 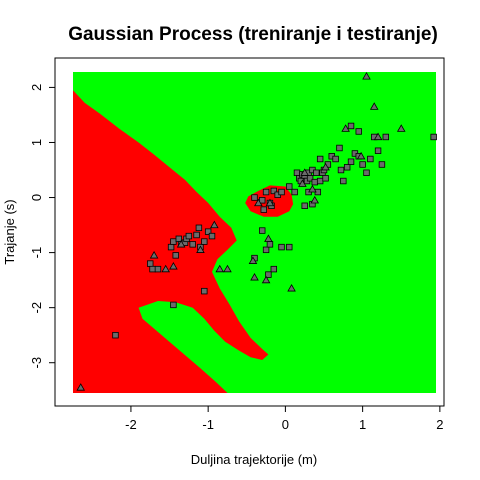 What do you see at coordinates (9, 231) in the screenshot?
I see `y-axis-label: Trajanje (s)` at bounding box center [9, 231].